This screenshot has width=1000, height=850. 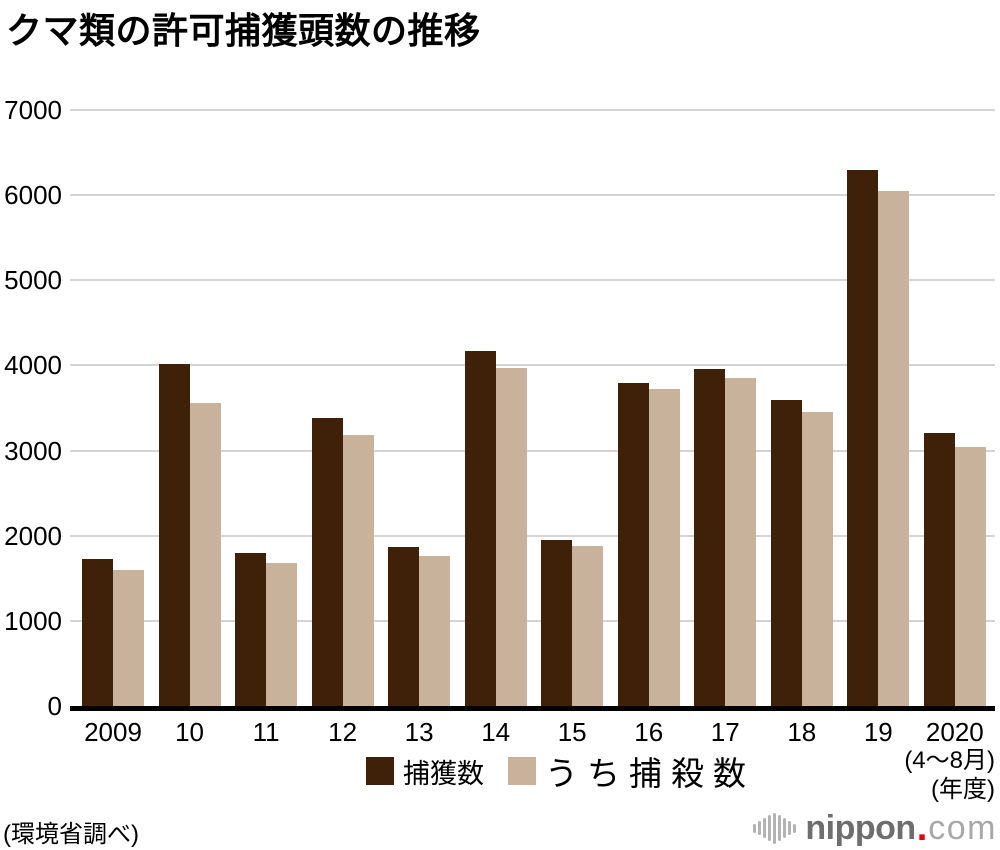 I want to click on y-tick-label-2000: 2000, so click(x=33, y=535).